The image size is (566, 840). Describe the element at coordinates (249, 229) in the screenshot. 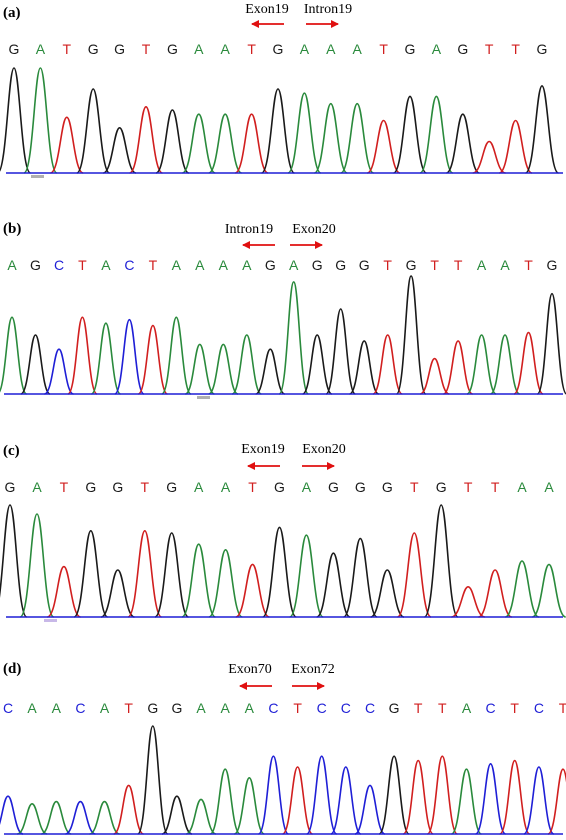

I see `left-junction-label: Intron19` at that location.